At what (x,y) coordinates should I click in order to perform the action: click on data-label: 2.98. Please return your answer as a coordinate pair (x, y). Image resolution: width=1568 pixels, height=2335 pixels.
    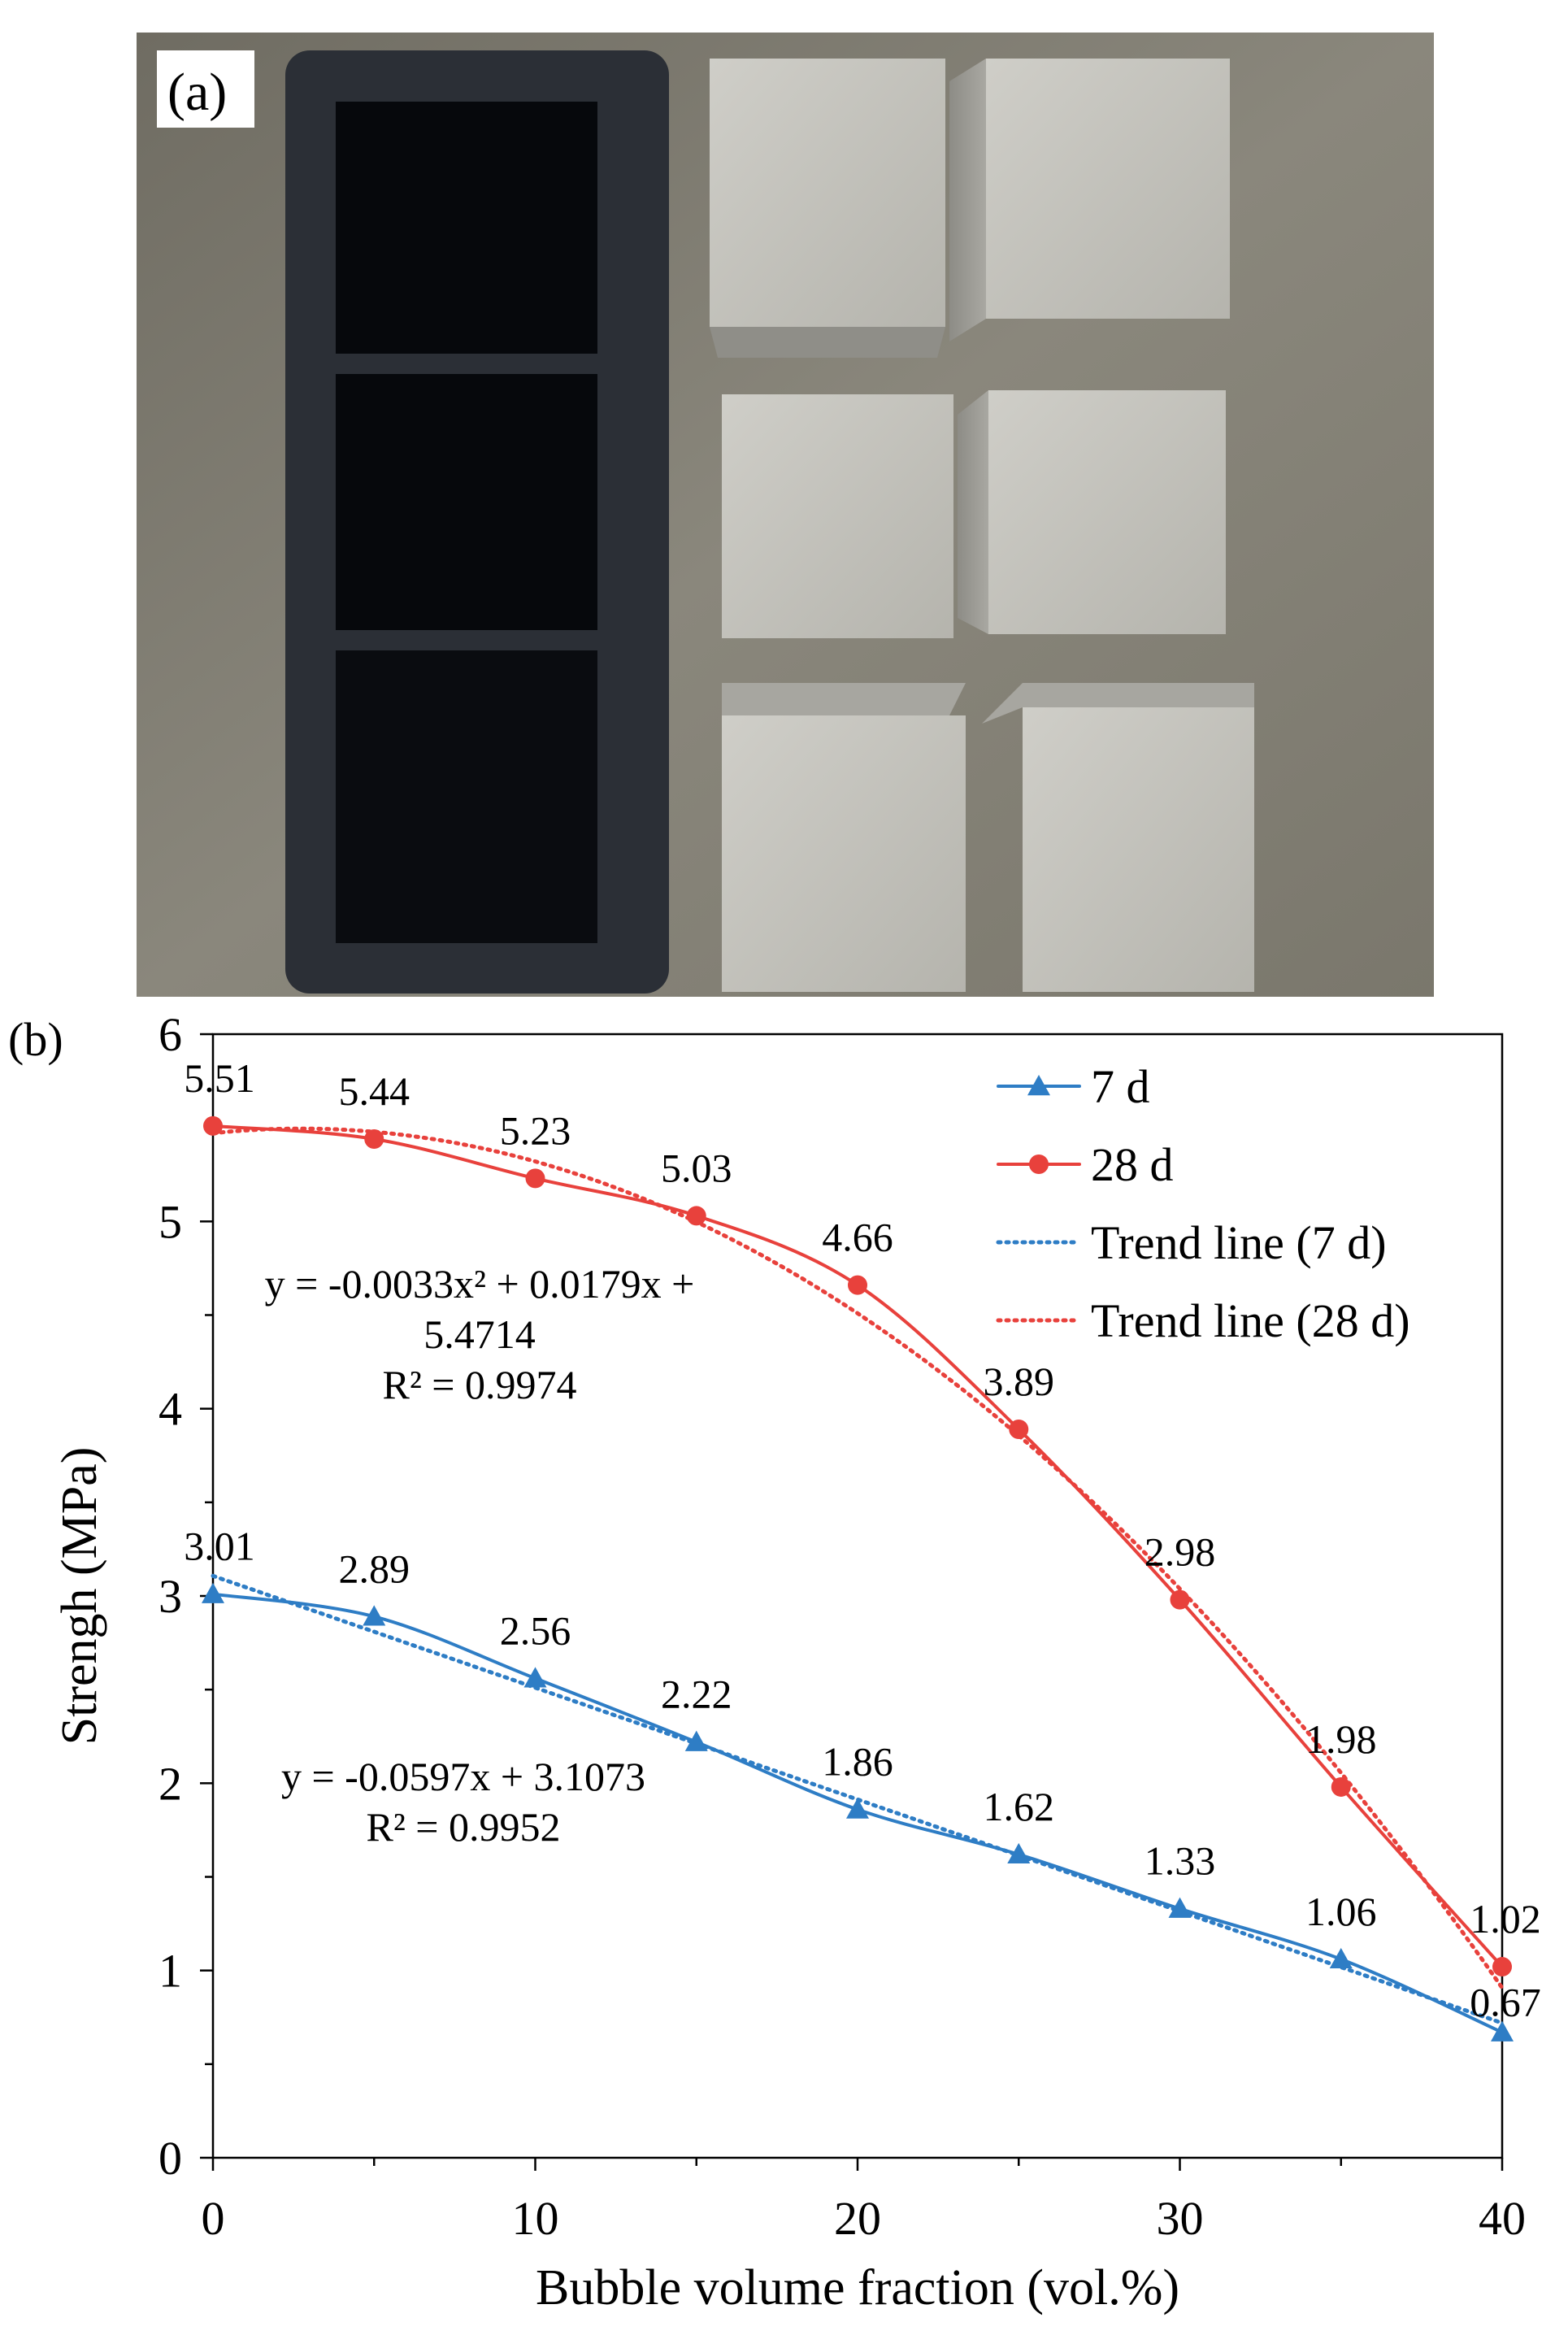
    Looking at the image, I should click on (1180, 1552).